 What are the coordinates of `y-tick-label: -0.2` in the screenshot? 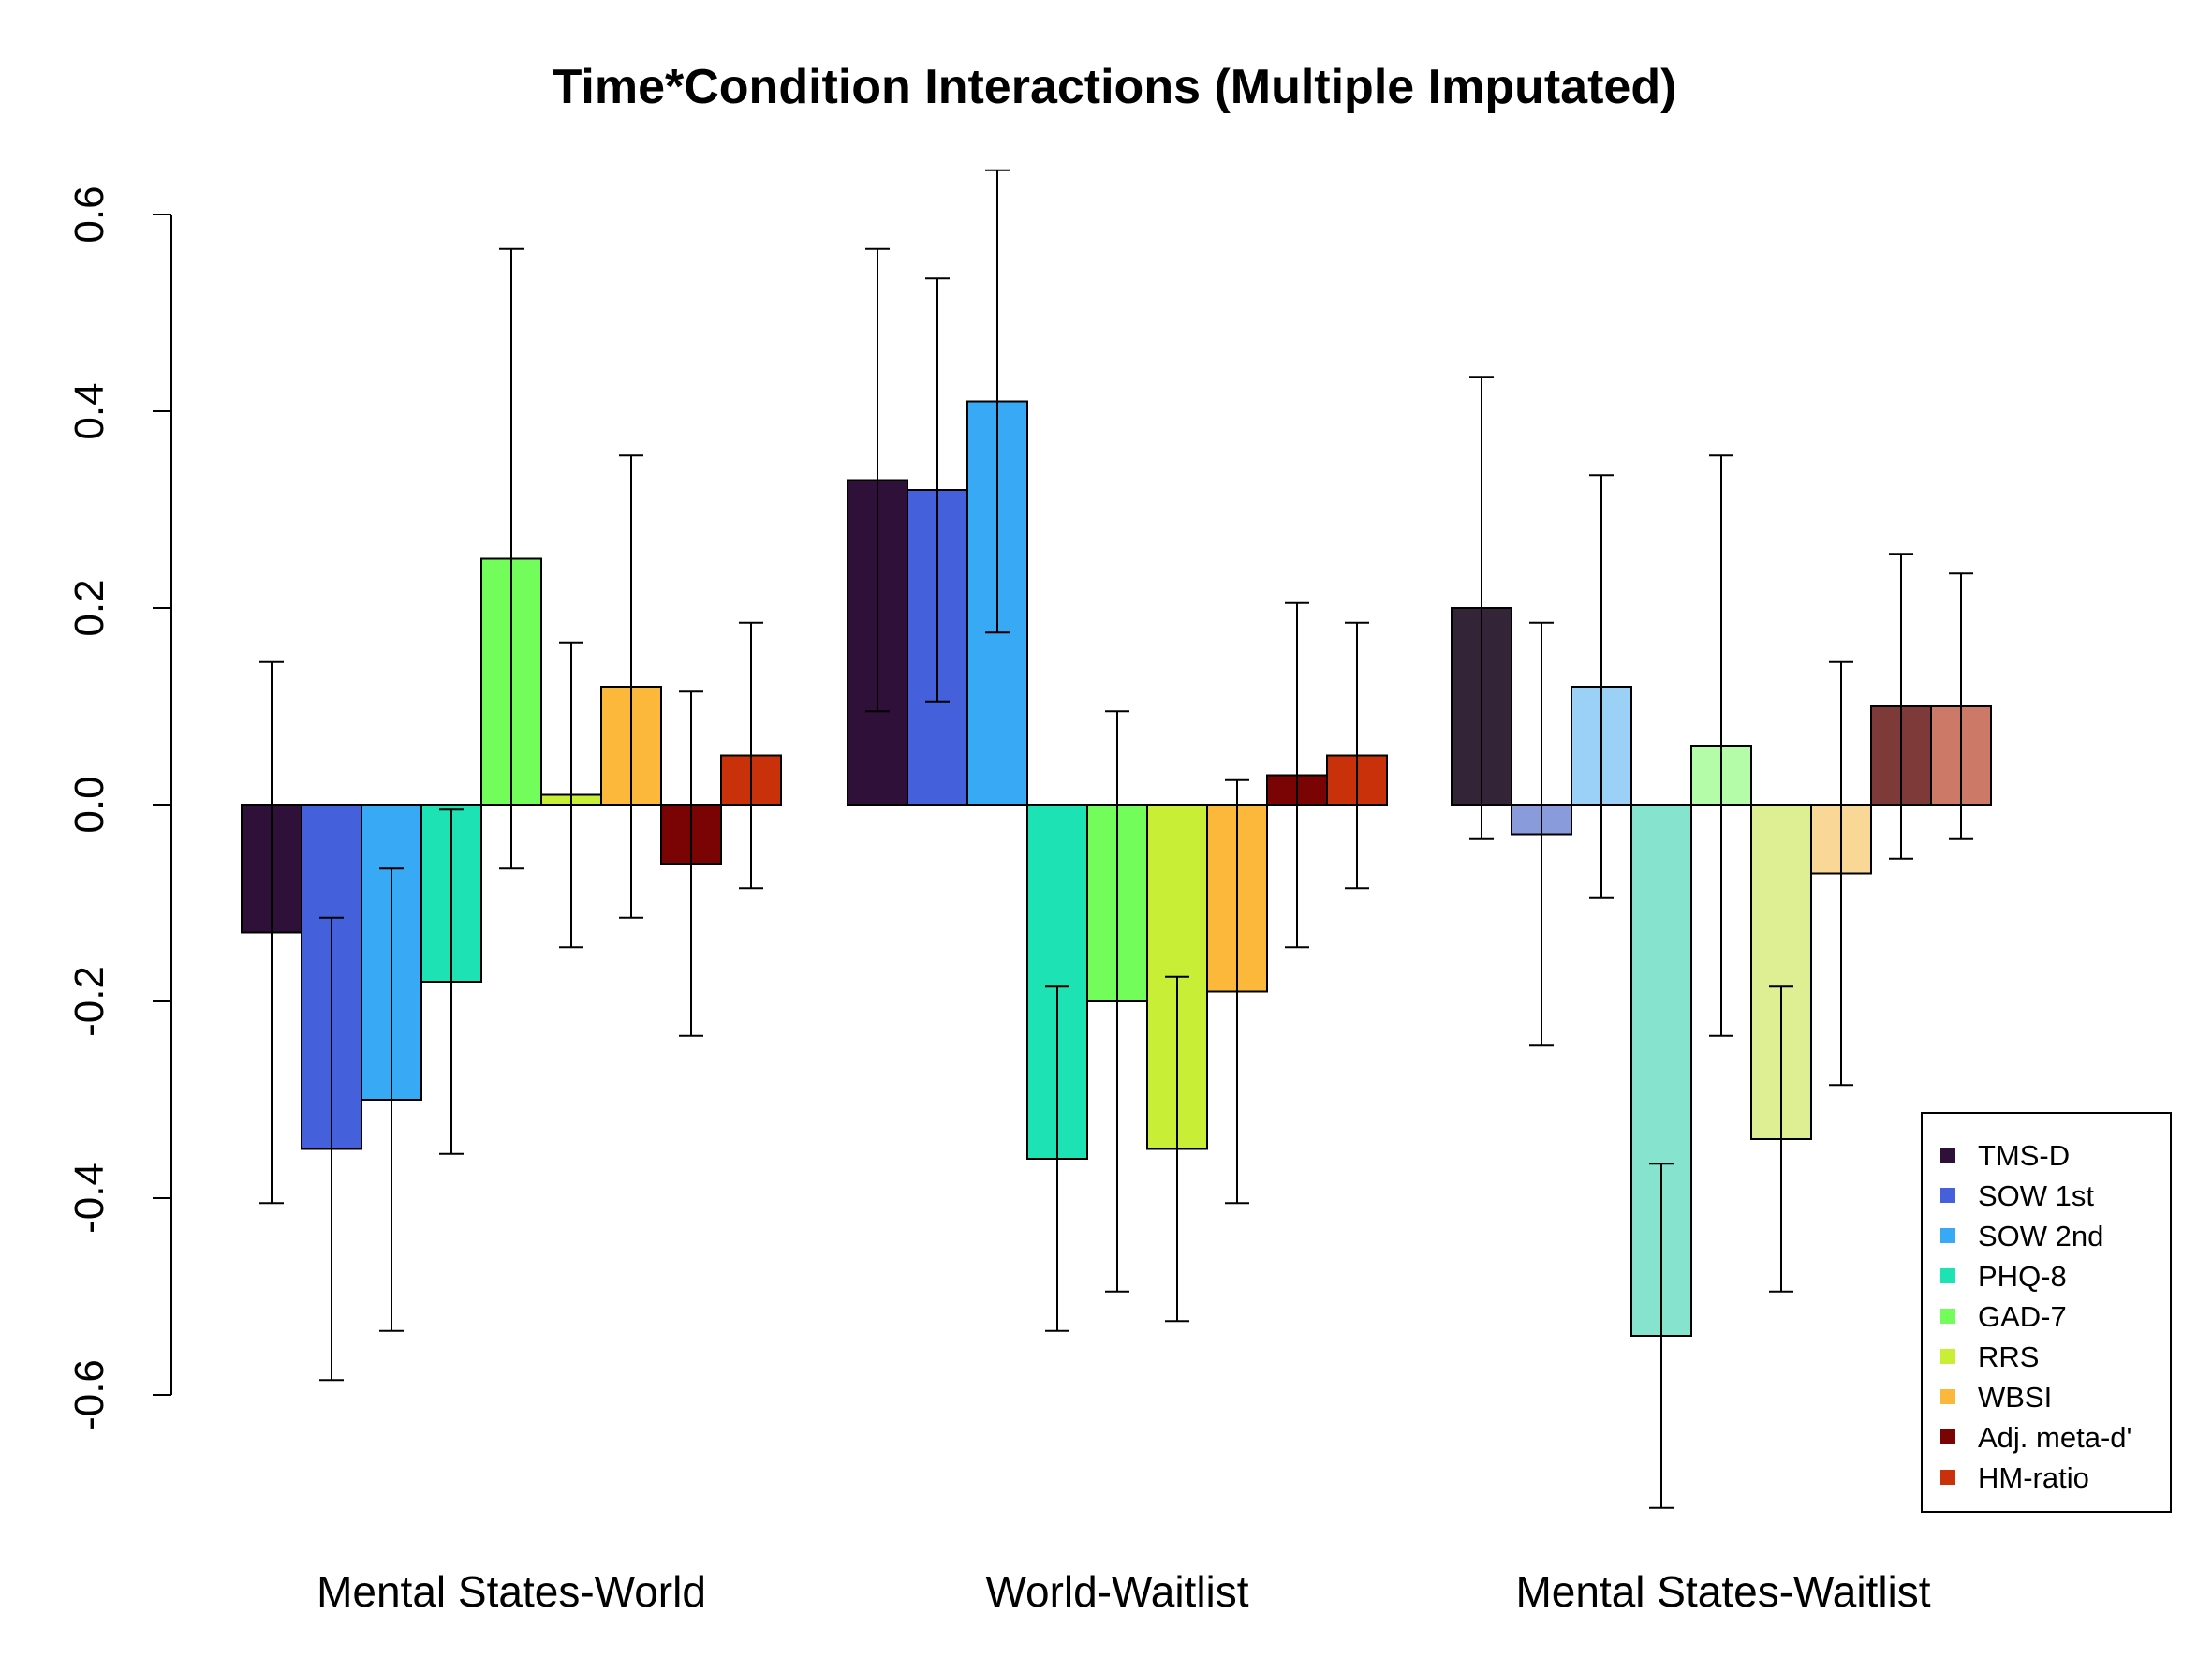 It's located at (89, 1002).